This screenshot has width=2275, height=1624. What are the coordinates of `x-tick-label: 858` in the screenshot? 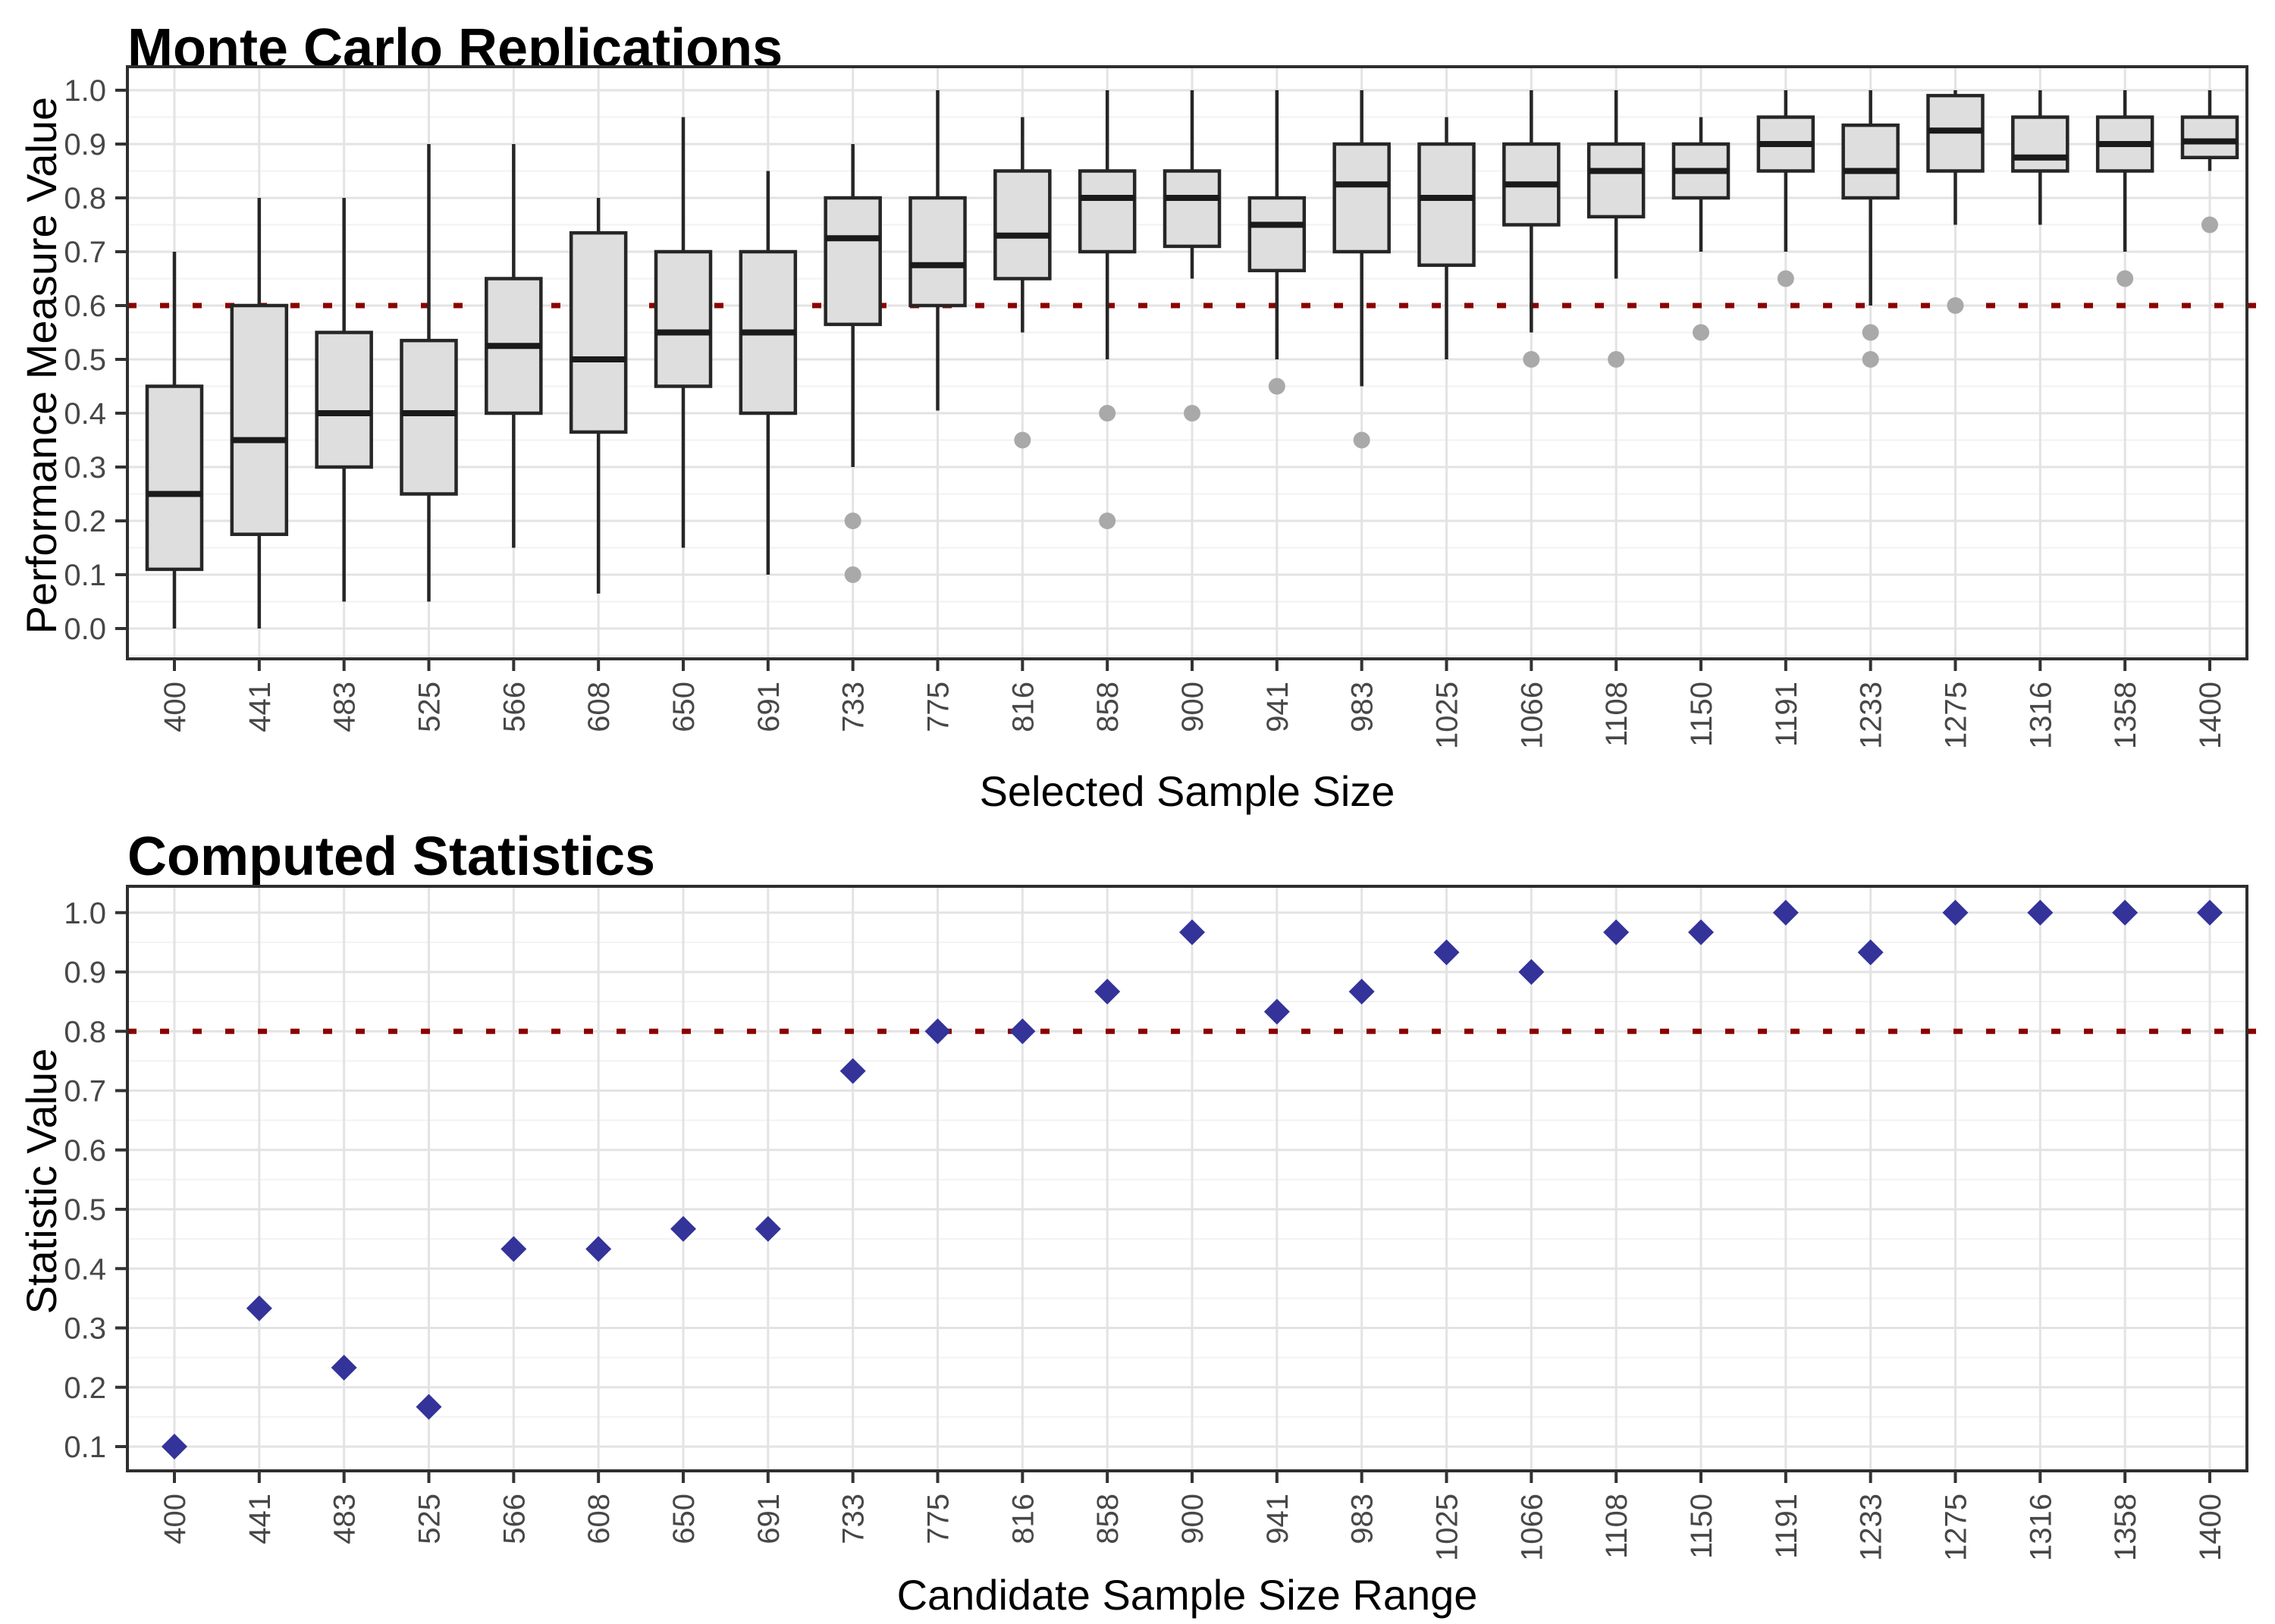 It's located at (1108, 1519).